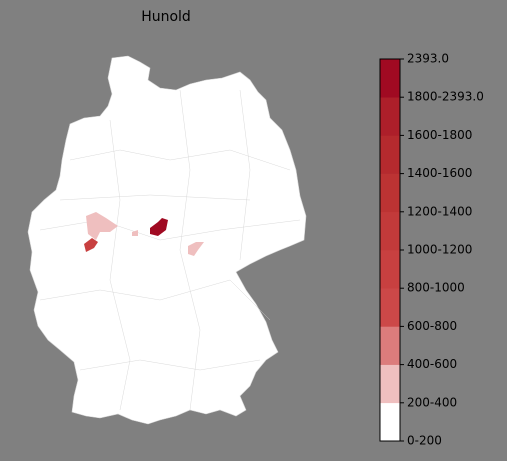  What do you see at coordinates (439, 135) in the screenshot?
I see `colorbar-tick-label: 1600-1800` at bounding box center [439, 135].